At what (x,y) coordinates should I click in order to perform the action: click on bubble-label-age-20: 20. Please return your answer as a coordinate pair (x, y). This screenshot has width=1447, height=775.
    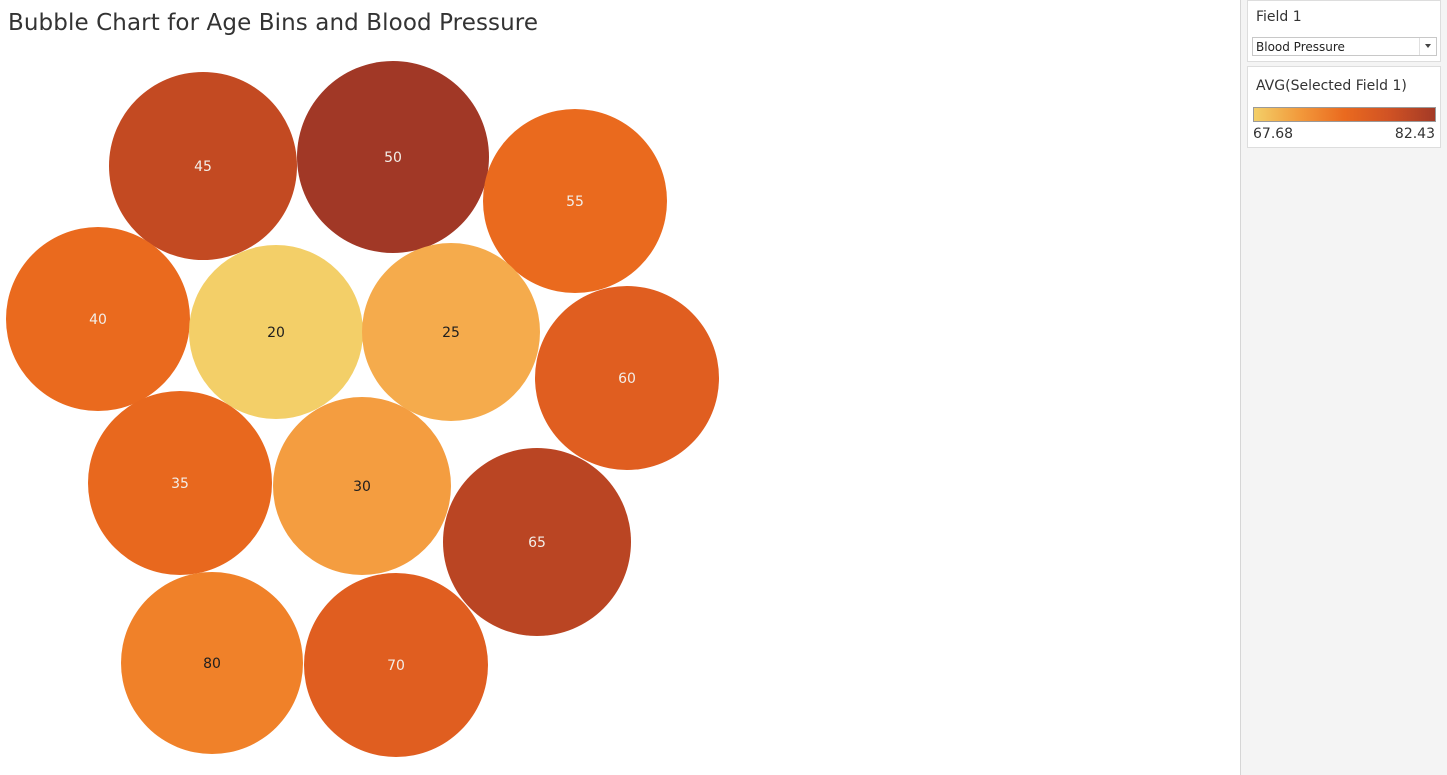
    Looking at the image, I should click on (276, 333).